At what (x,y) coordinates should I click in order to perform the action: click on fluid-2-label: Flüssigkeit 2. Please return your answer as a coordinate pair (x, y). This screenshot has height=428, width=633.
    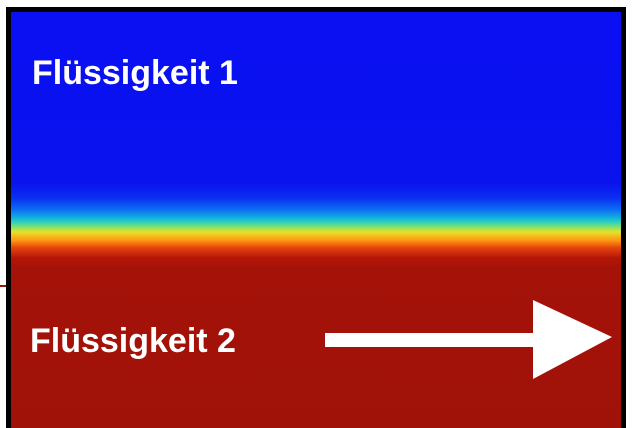
    Looking at the image, I should click on (133, 341).